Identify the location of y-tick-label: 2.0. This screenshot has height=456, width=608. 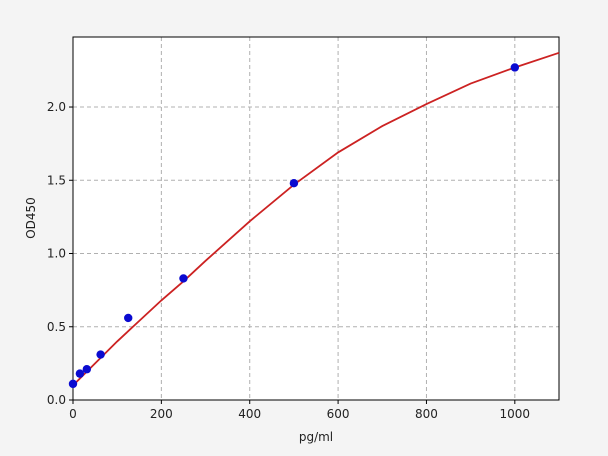
(56, 107).